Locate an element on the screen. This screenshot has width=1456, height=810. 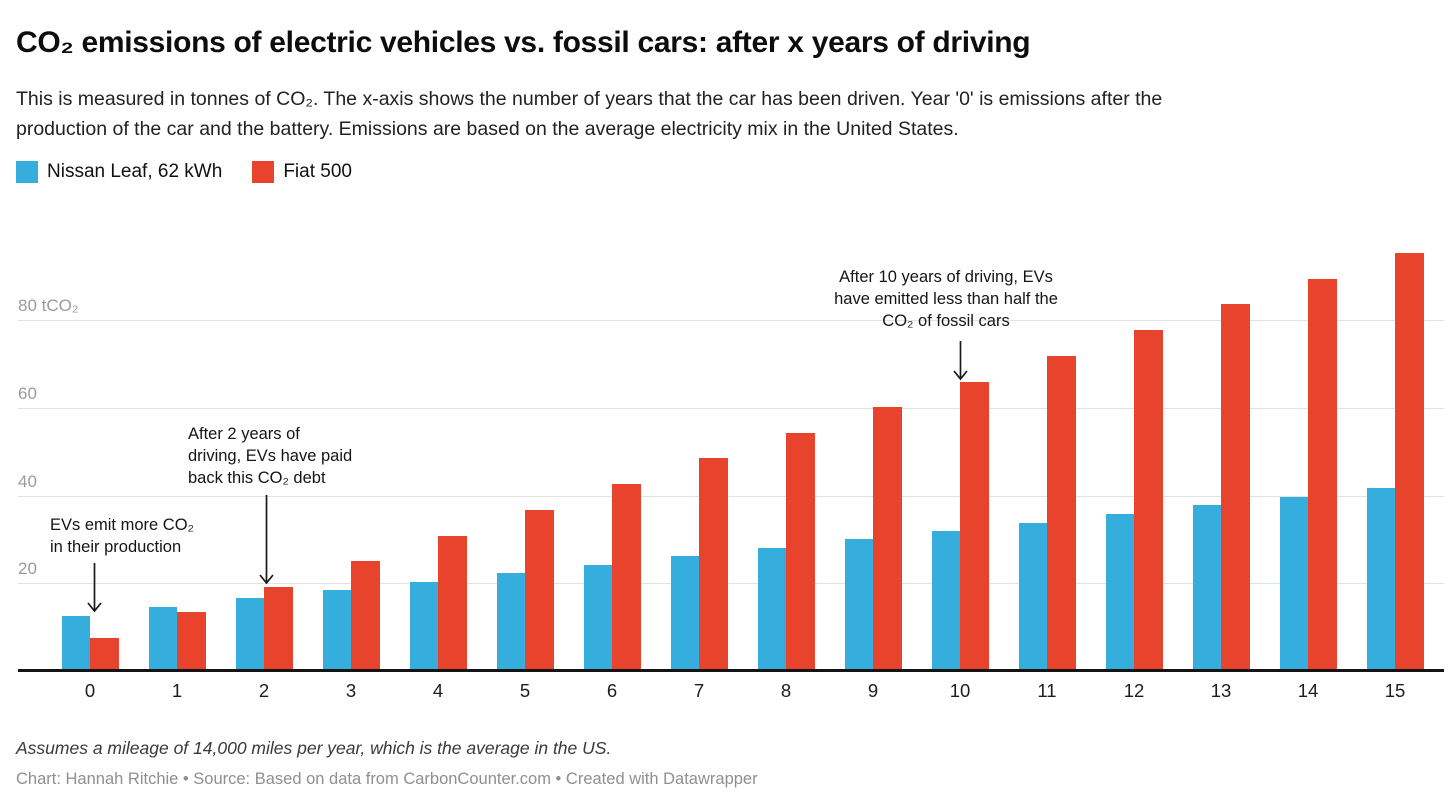
x-axis-label-2: 2 is located at coordinates (264, 690).